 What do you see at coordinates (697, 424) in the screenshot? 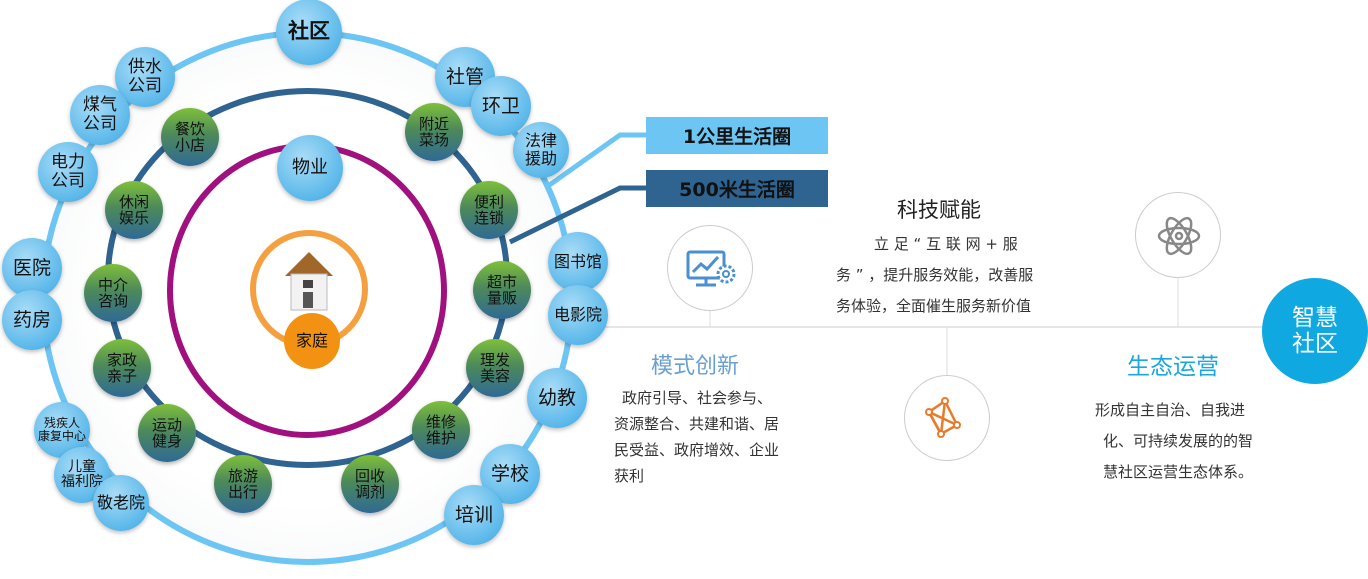
I see `mode-line: 资源整合、共建和谐、居` at bounding box center [697, 424].